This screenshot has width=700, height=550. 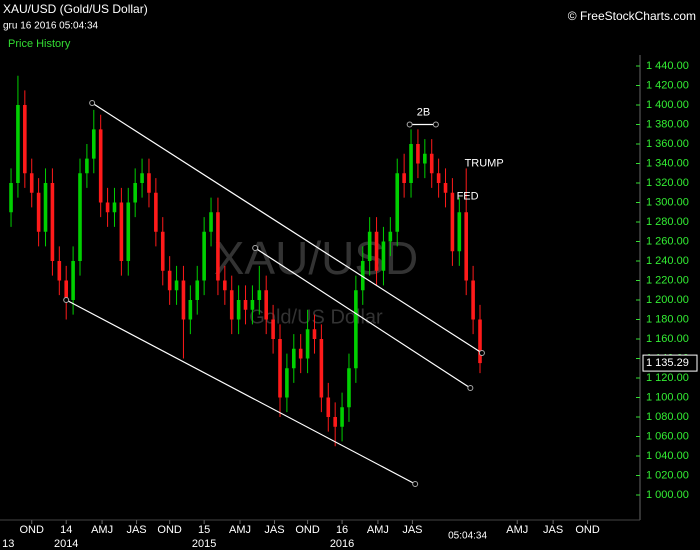 I want to click on x-tick-label: AMJ, so click(x=517, y=530).